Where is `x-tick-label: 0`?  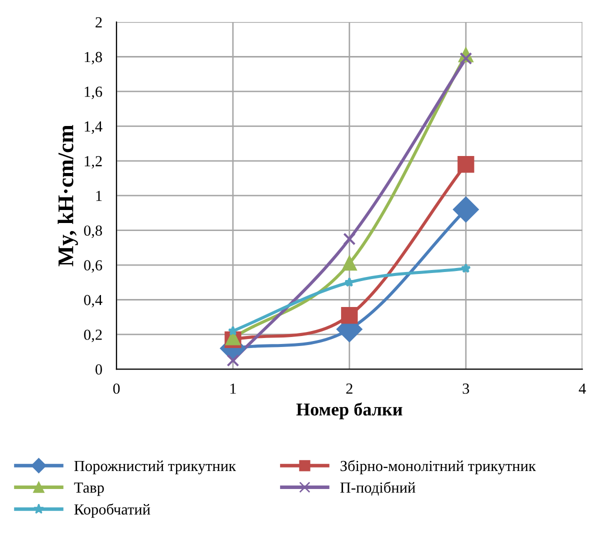
x-tick-label: 0 is located at coordinates (116, 389).